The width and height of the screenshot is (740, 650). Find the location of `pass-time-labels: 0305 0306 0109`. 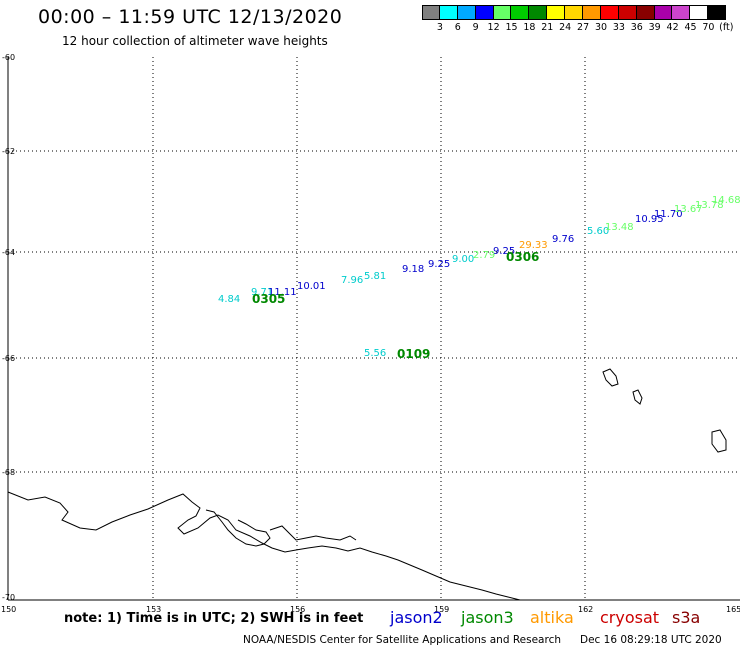

pass-time-labels: 0305 0306 0109 is located at coordinates (395, 305).